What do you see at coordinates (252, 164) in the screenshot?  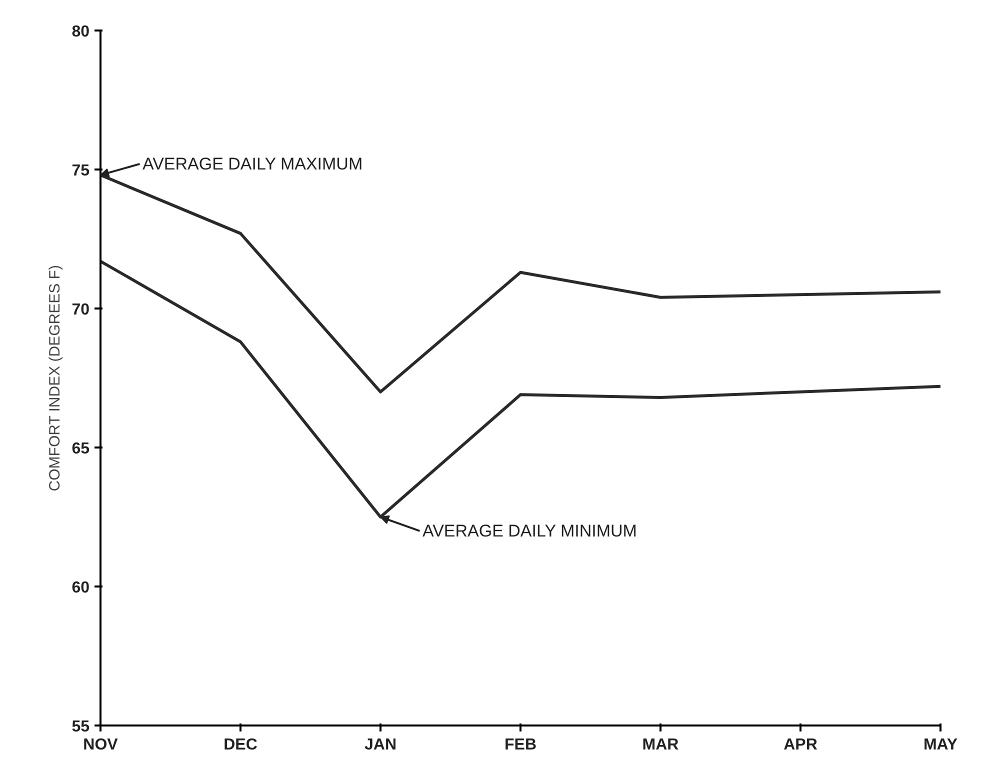 I see `annotation: AVERAGE DAILY MAXIMUM` at bounding box center [252, 164].